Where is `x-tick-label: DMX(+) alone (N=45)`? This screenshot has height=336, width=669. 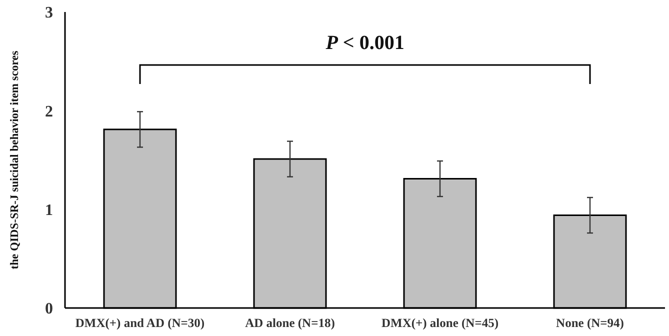
x-tick-label: DMX(+) alone (N=45) is located at coordinates (440, 323).